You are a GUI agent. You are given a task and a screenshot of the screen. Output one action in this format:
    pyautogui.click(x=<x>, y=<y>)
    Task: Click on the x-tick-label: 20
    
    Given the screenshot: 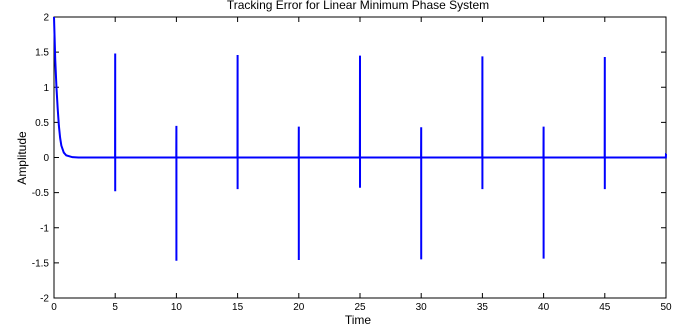 What is the action you would take?
    pyautogui.click(x=299, y=307)
    